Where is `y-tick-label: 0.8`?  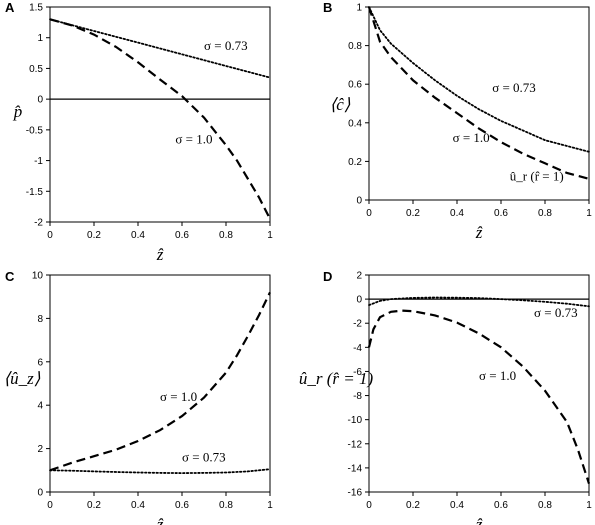 y-tick-label: 0.8 is located at coordinates (355, 46).